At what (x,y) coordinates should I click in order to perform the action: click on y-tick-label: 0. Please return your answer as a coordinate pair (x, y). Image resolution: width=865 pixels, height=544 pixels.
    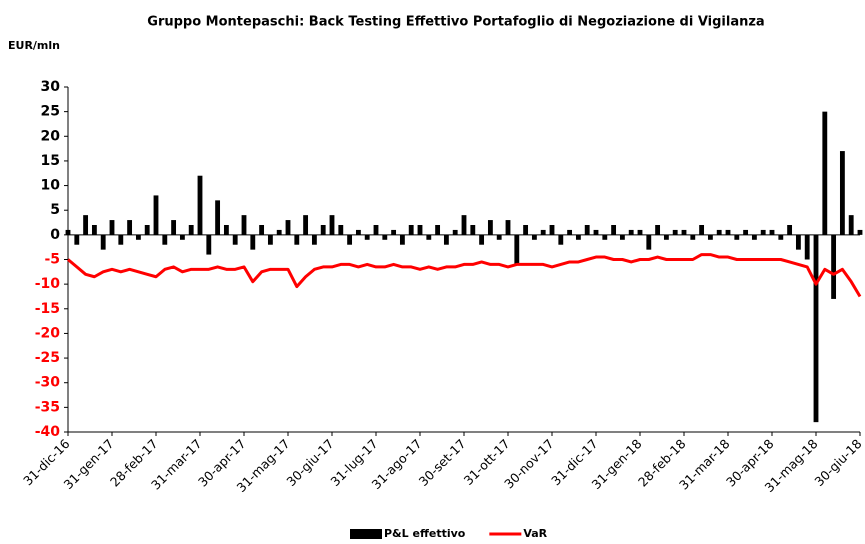
    Looking at the image, I should click on (55, 235).